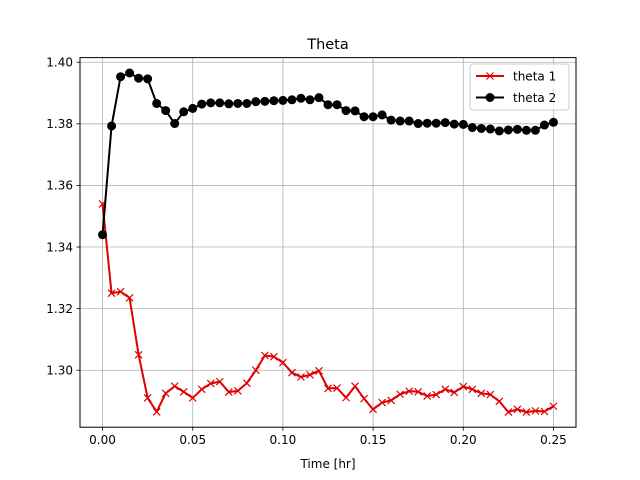 The width and height of the screenshot is (640, 480). I want to click on x-tick-label: 0.05, so click(192, 440).